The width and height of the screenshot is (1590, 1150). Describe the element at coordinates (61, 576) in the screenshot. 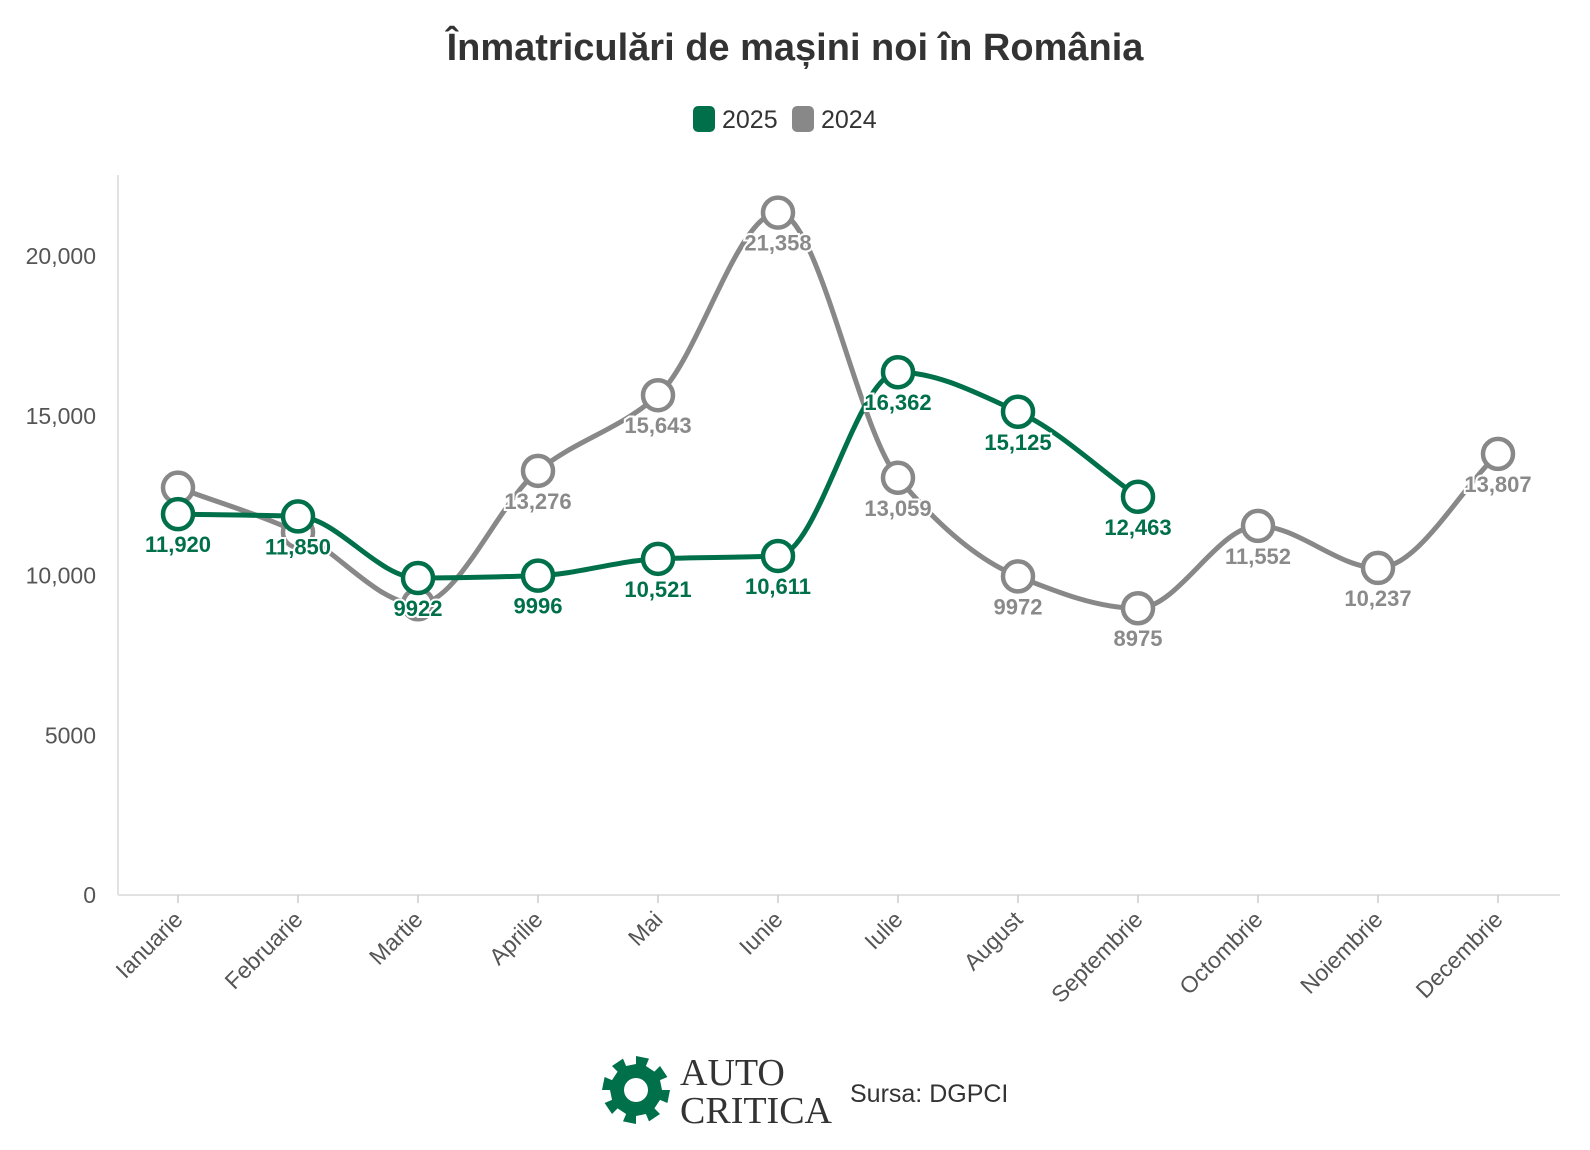

I see `y-tick-label: 10,000` at that location.